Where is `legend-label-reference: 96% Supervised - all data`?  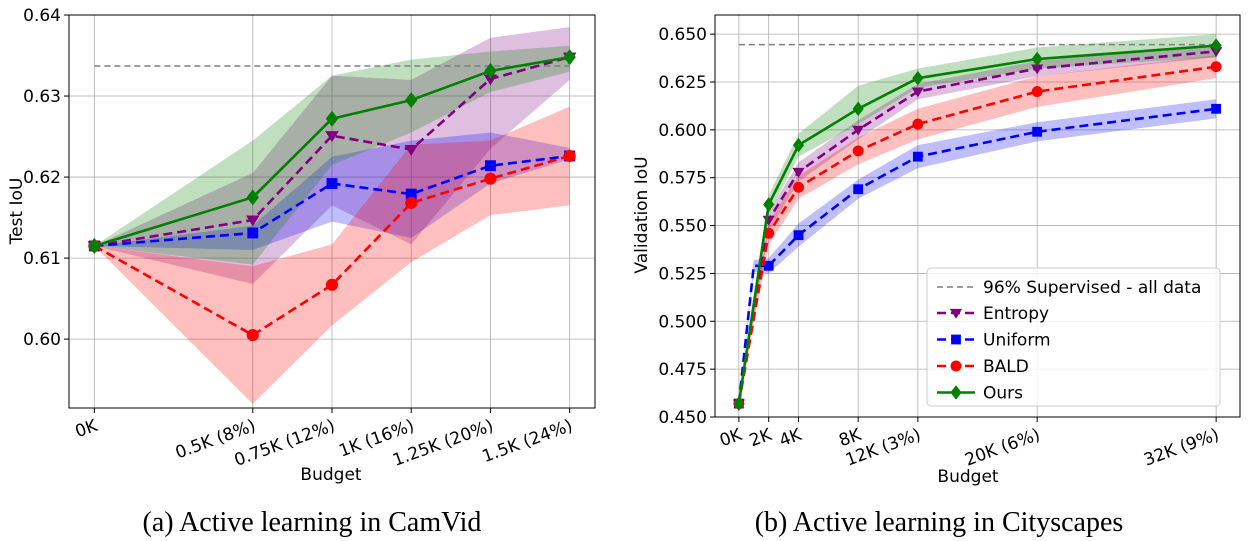 legend-label-reference: 96% Supervised - all data is located at coordinates (1092, 288).